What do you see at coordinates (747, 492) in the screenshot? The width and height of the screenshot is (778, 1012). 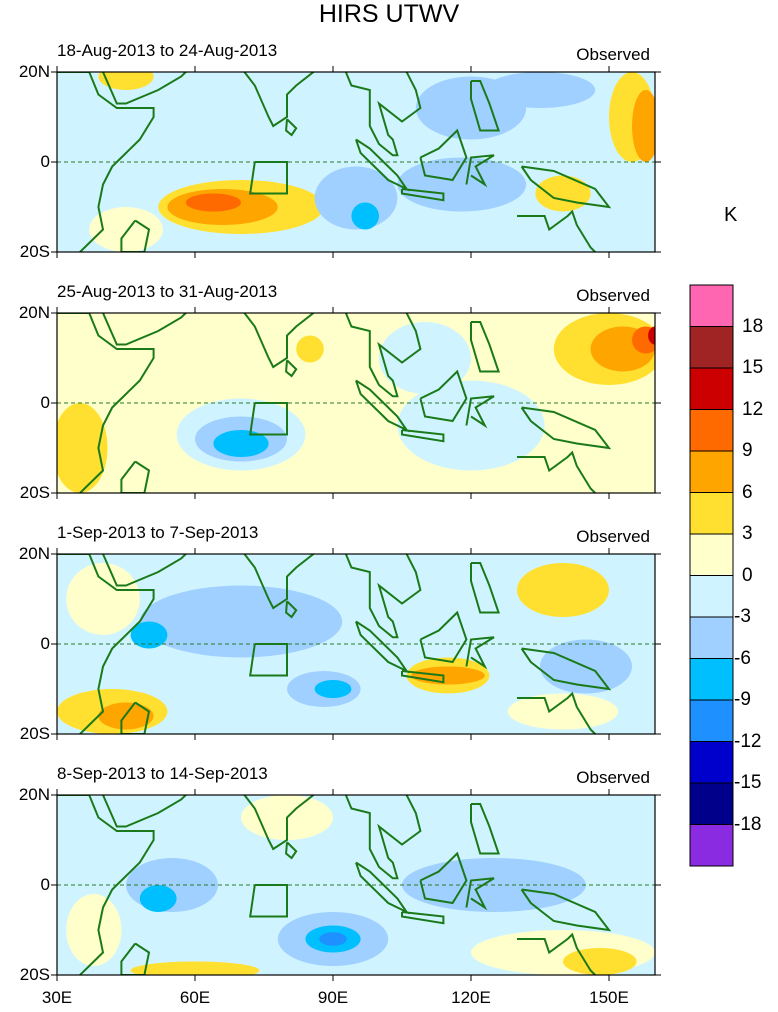 I see `colorbar-tick-label: 6` at bounding box center [747, 492].